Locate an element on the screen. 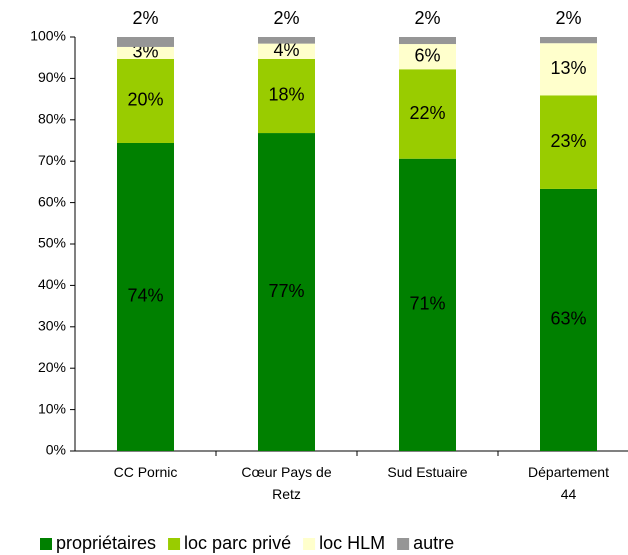  legend-label: loc parc privé is located at coordinates (237, 543).